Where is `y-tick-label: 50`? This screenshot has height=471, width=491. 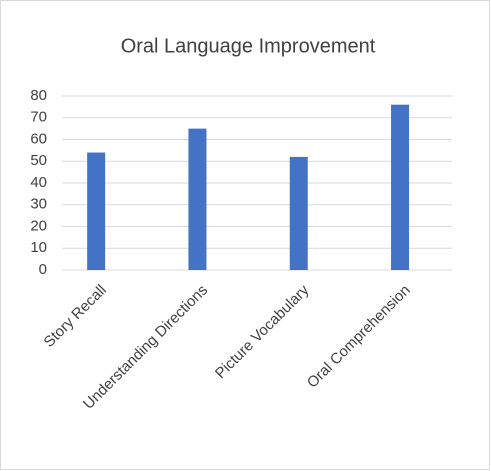 y-tick-label: 50 is located at coordinates (38, 160).